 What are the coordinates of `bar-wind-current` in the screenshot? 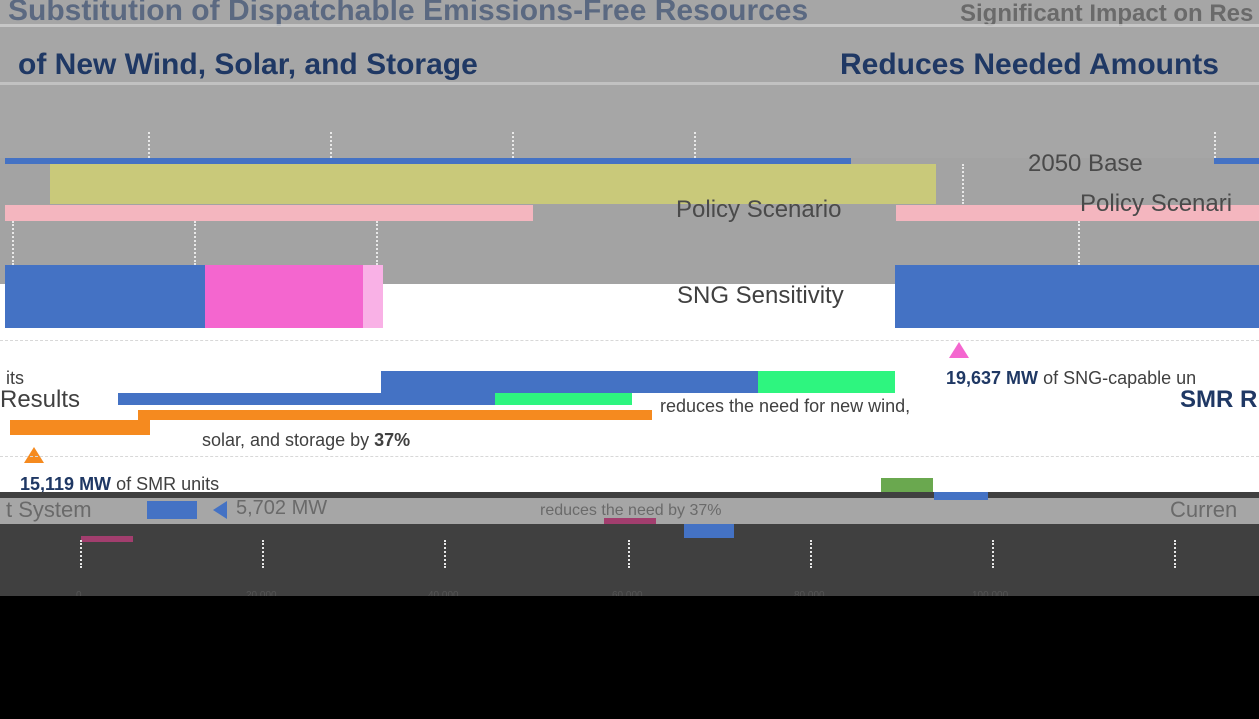 It's located at (172, 510).